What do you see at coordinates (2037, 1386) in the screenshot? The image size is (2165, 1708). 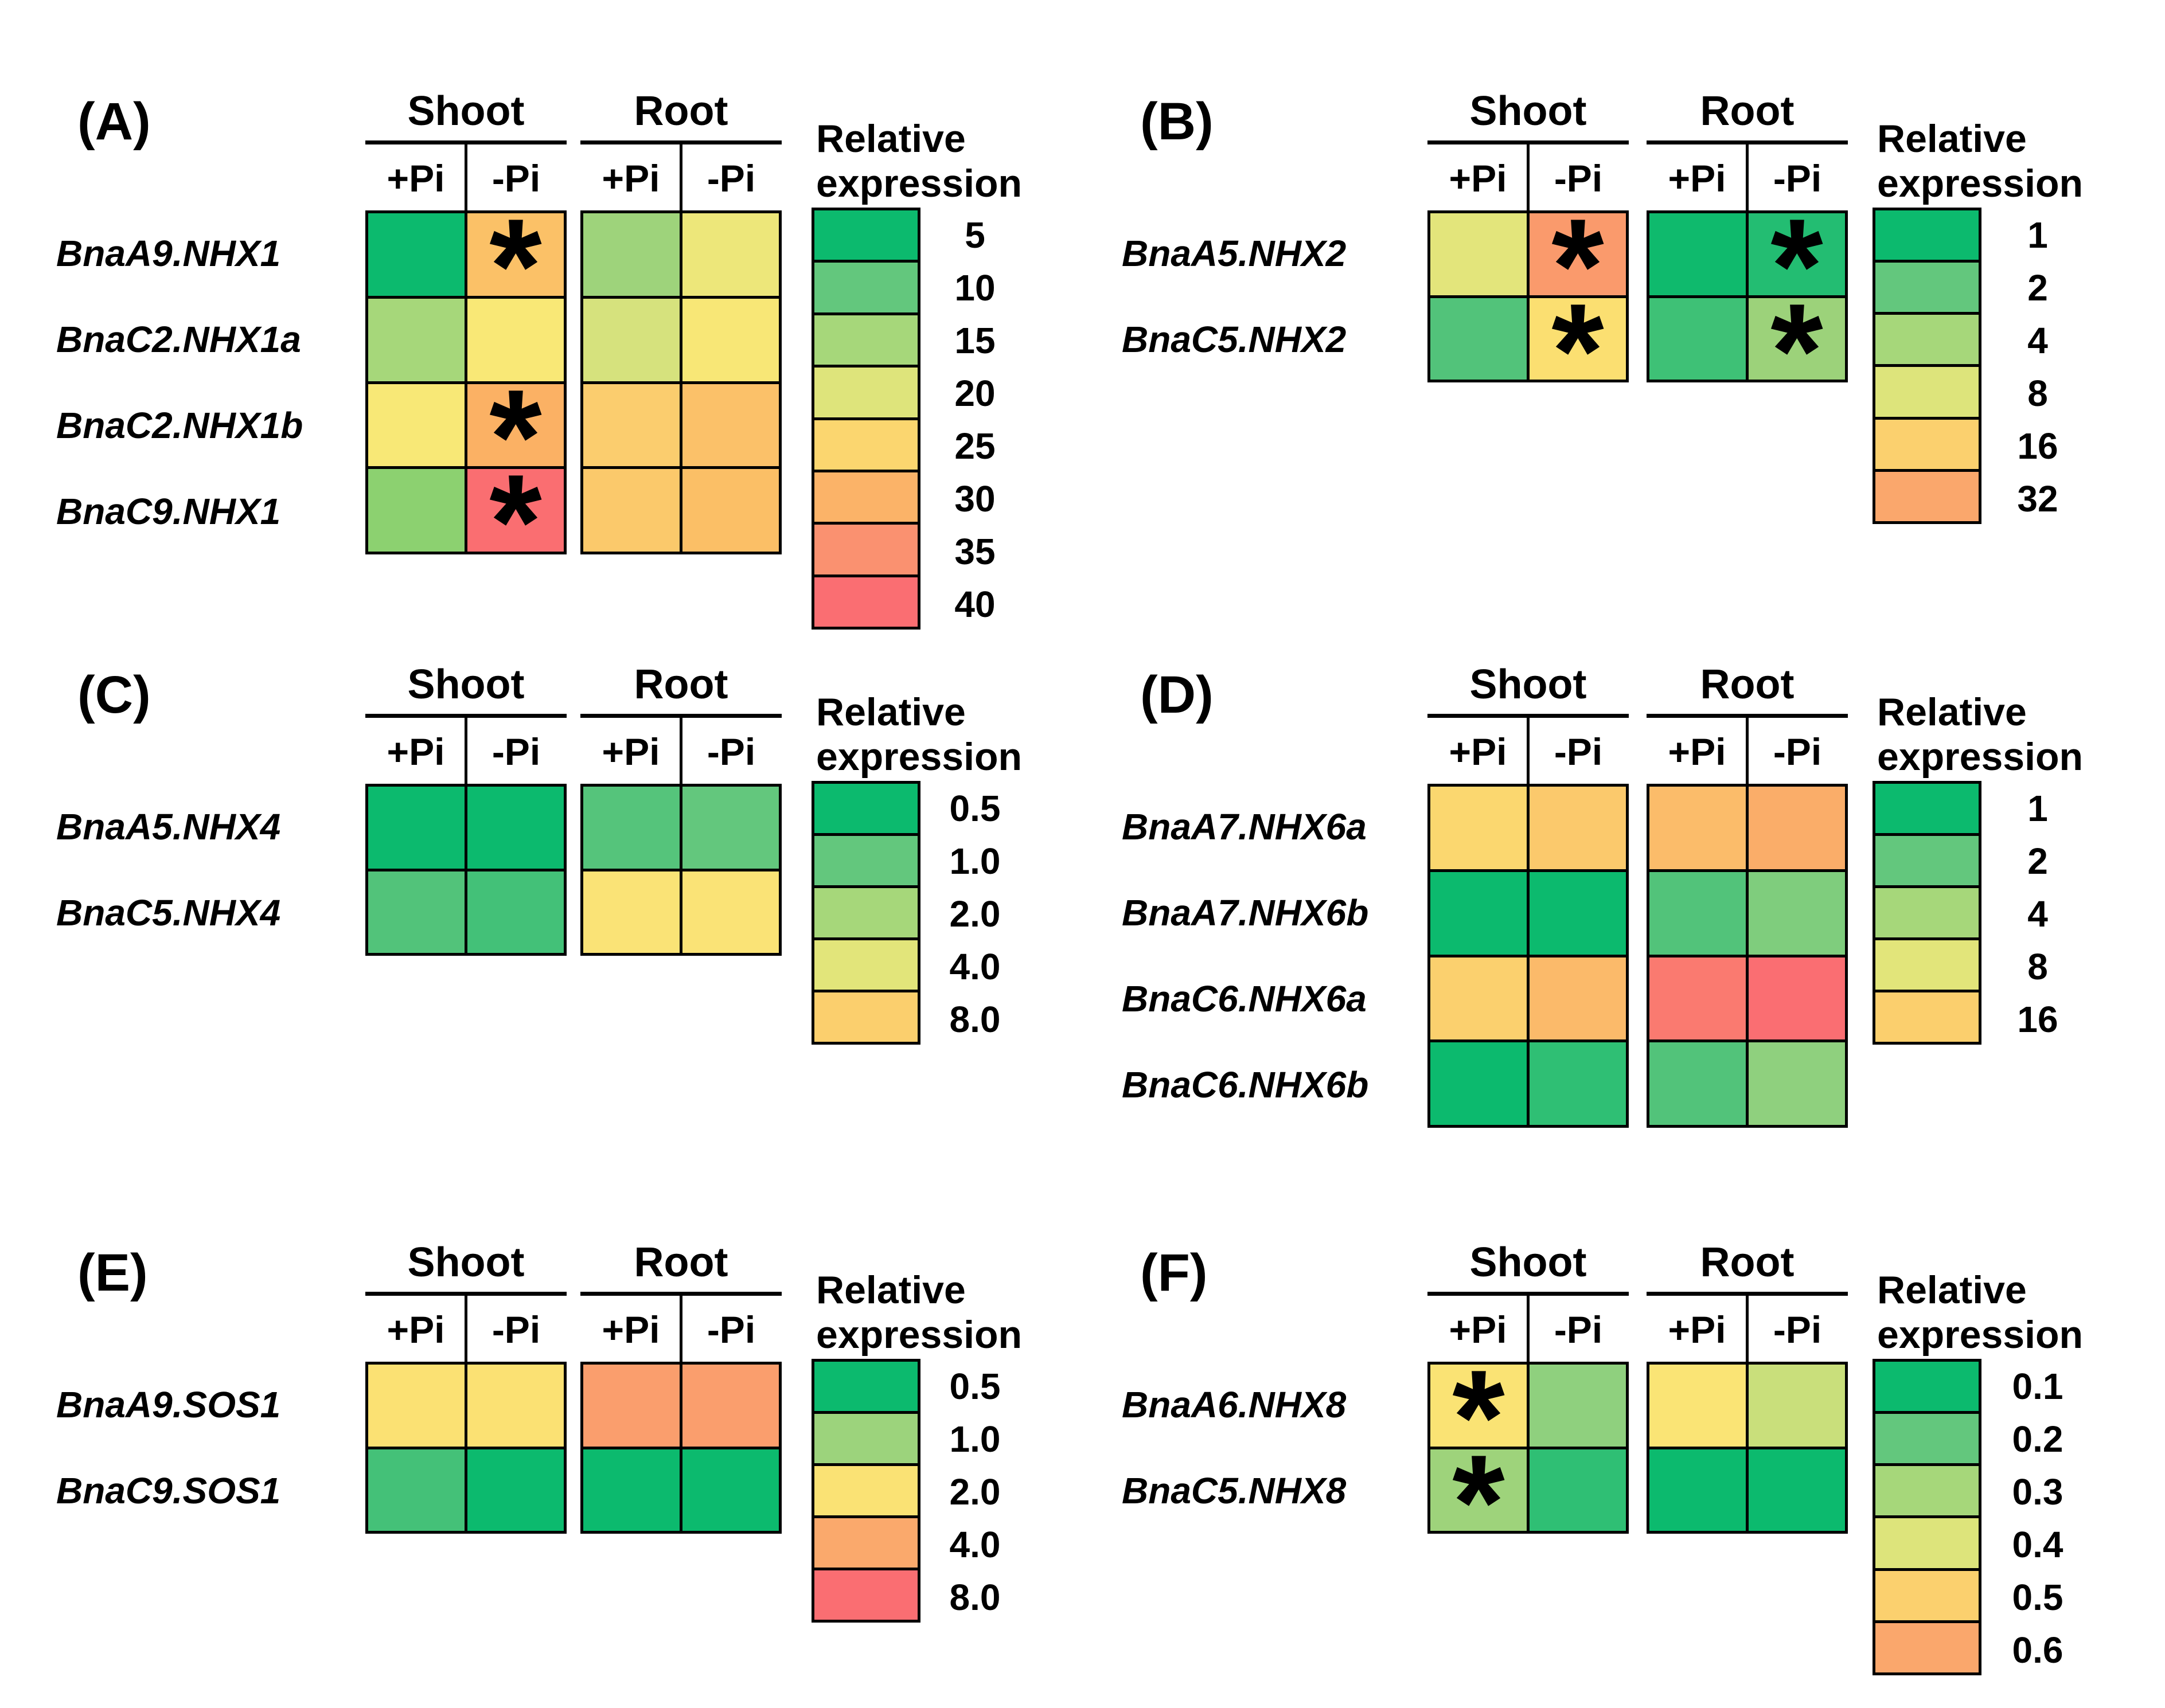 I see `legend-value-label: 0.1` at bounding box center [2037, 1386].